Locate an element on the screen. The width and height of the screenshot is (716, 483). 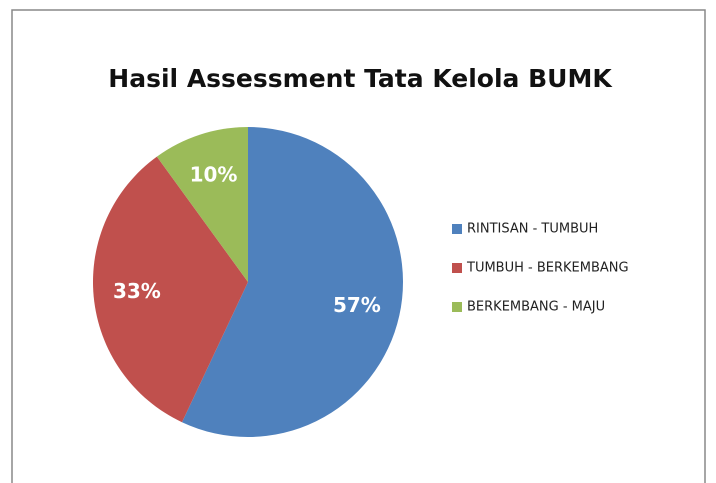
data-label: 10% is located at coordinates (214, 174).